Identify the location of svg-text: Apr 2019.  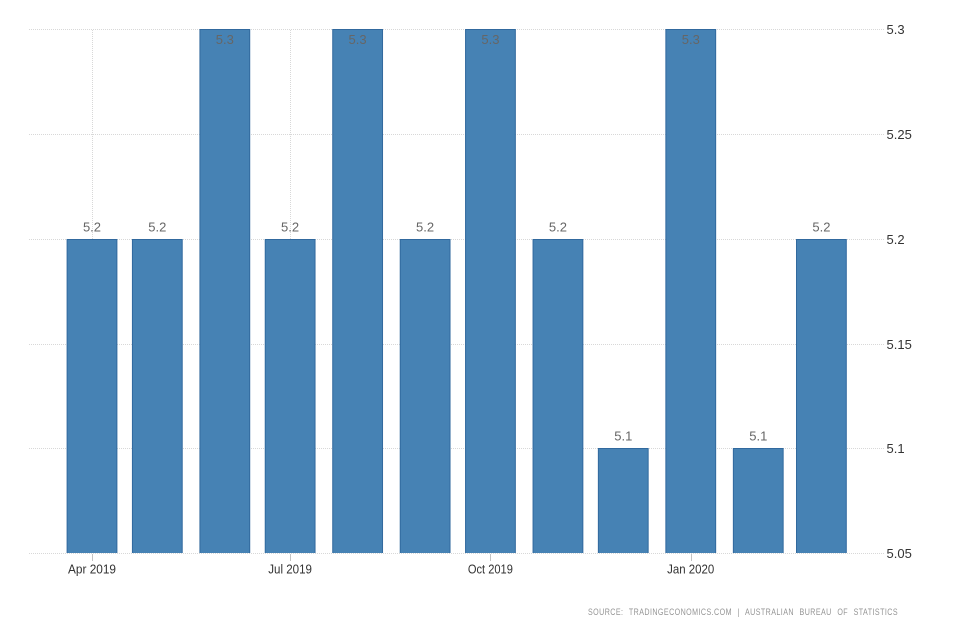
(92, 568).